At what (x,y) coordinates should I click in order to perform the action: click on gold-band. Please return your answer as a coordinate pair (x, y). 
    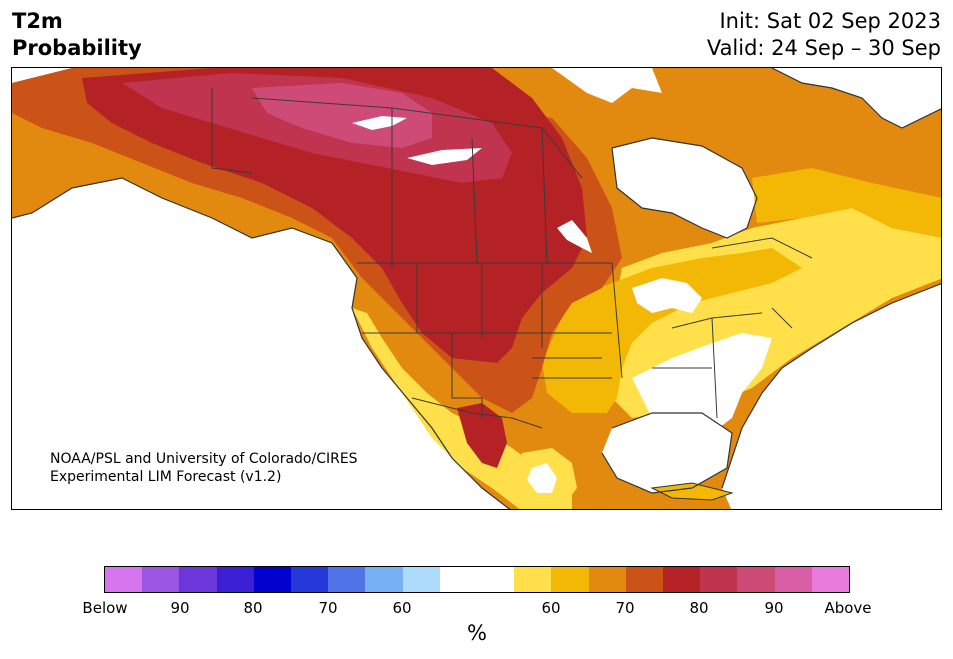
    Looking at the image, I should click on (672, 330).